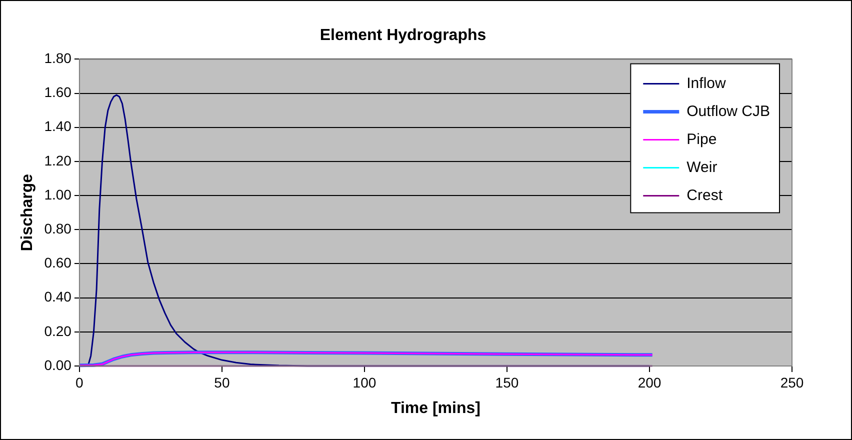 The height and width of the screenshot is (440, 852). Describe the element at coordinates (58, 364) in the screenshot. I see `y-tick-label: 0.00` at that location.